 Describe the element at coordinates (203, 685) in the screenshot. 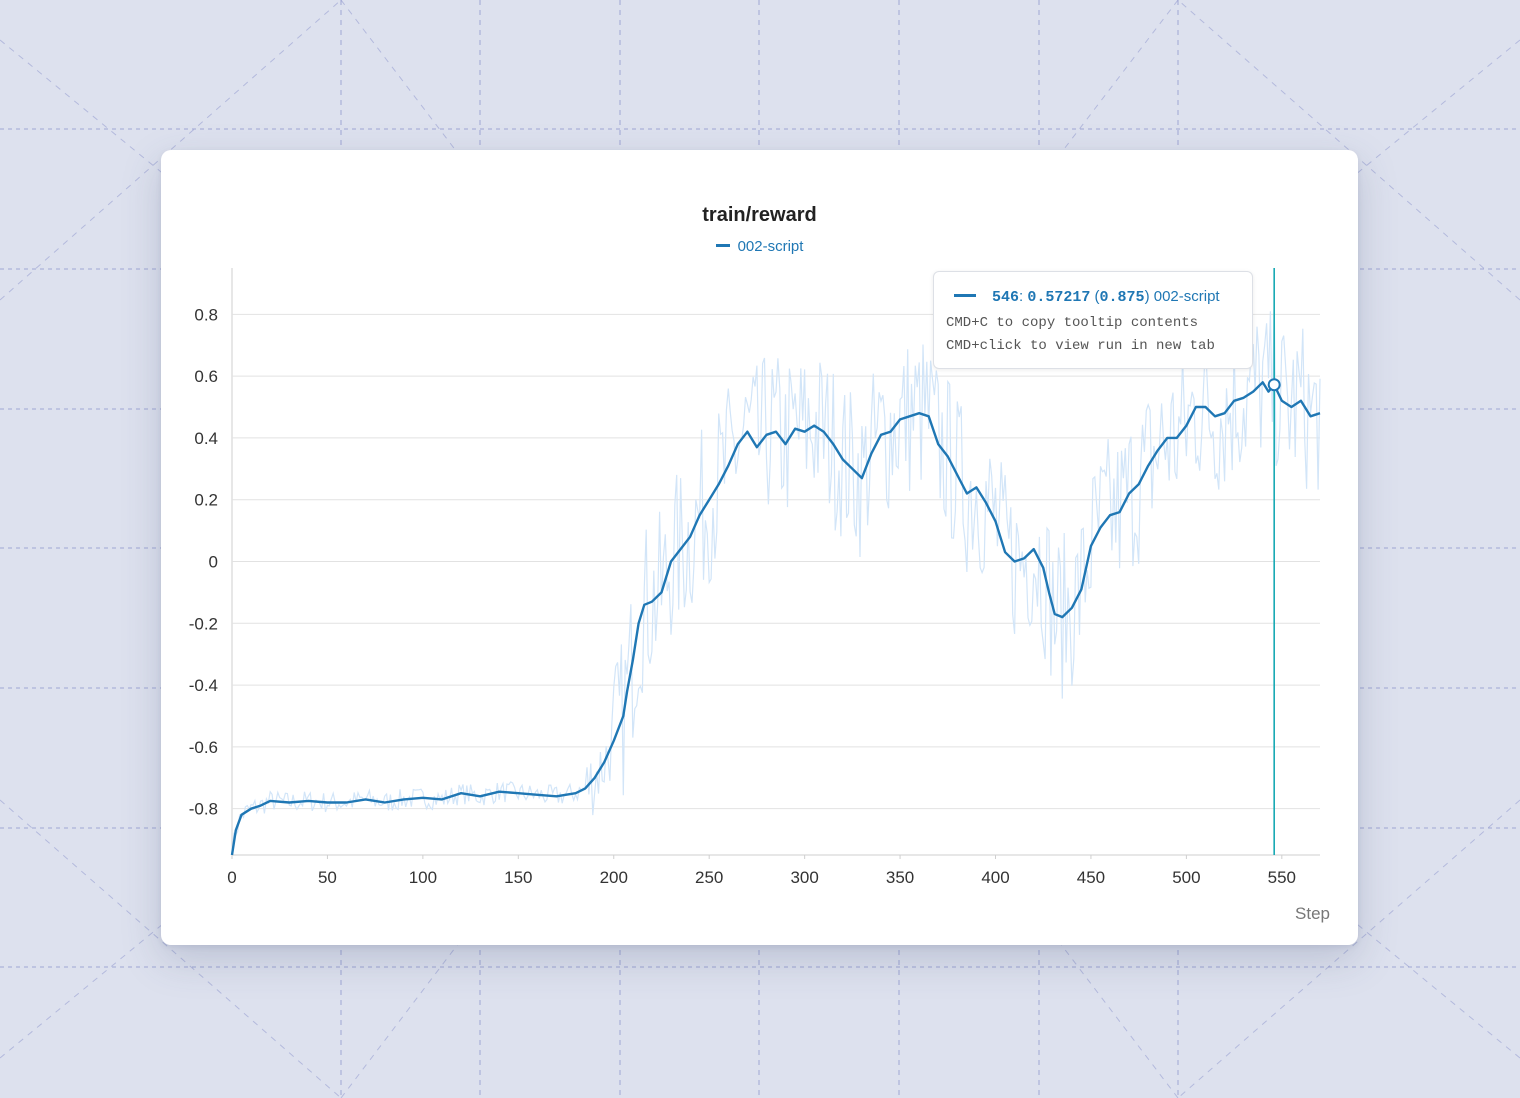

I see `y-tick-label: -0.4` at that location.